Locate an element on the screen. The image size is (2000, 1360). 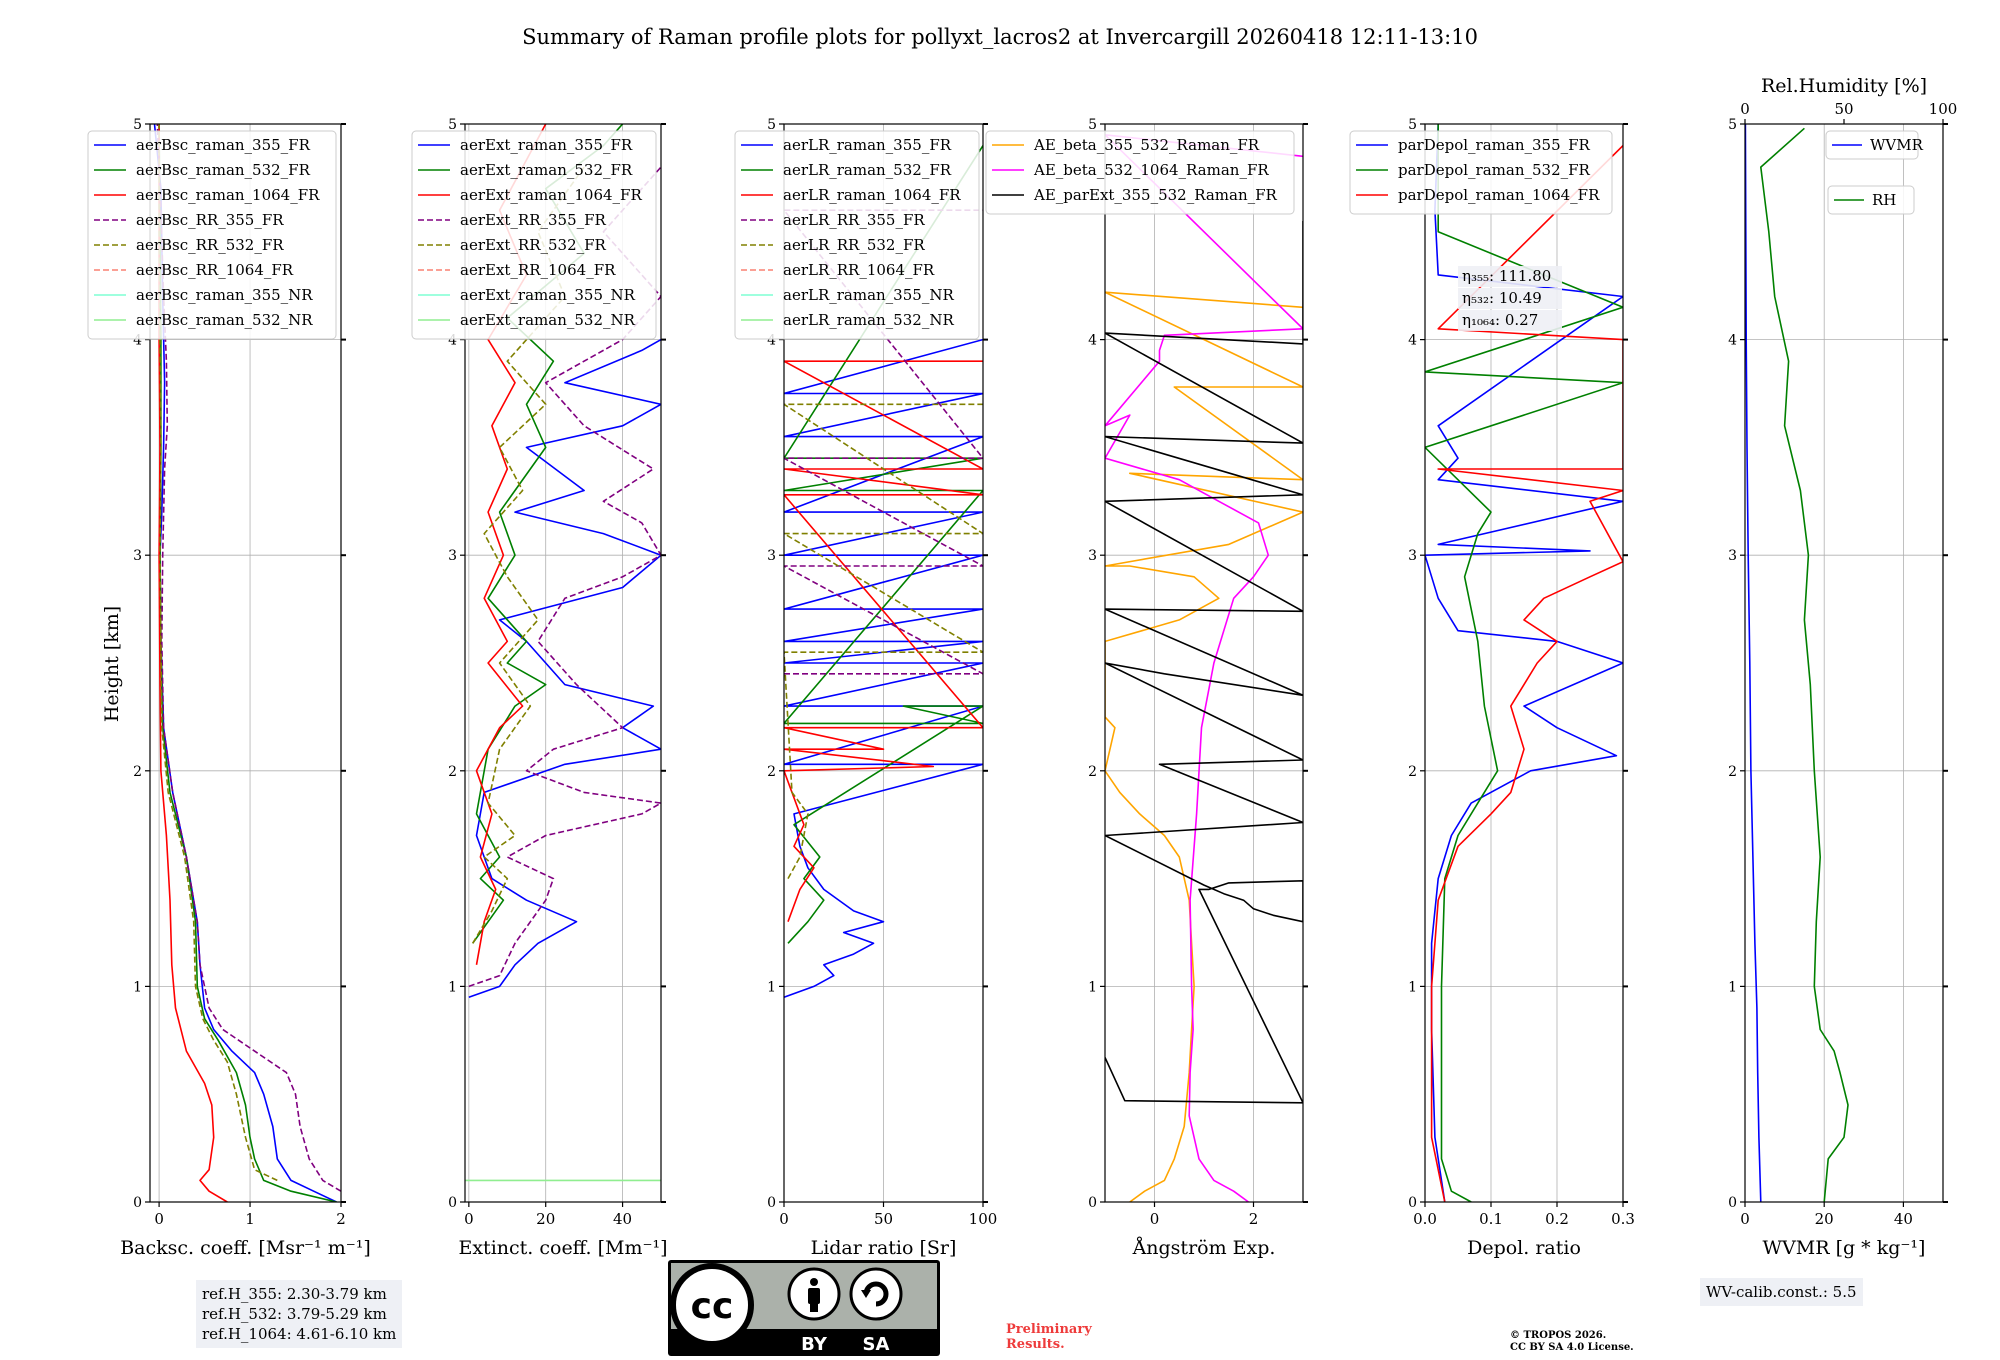
lidar_ratio-legend-label: aerLR_RR_532_FR is located at coordinates (854, 245).